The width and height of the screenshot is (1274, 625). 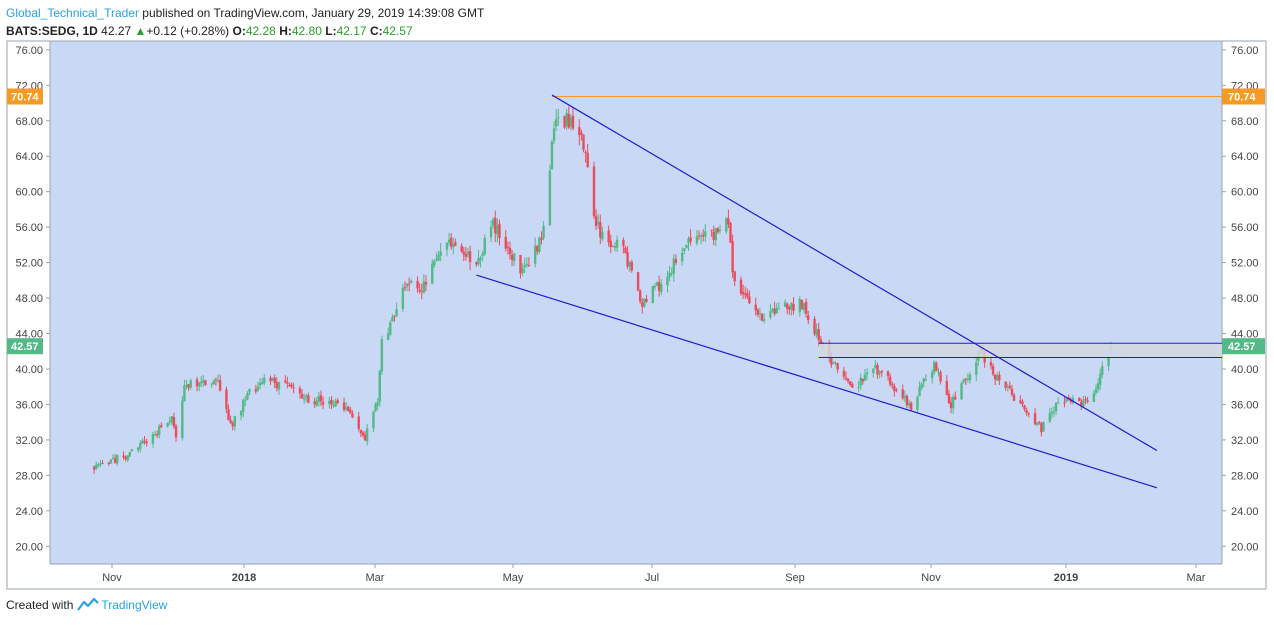 What do you see at coordinates (351, 31) in the screenshot?
I see `low-value: 42.17` at bounding box center [351, 31].